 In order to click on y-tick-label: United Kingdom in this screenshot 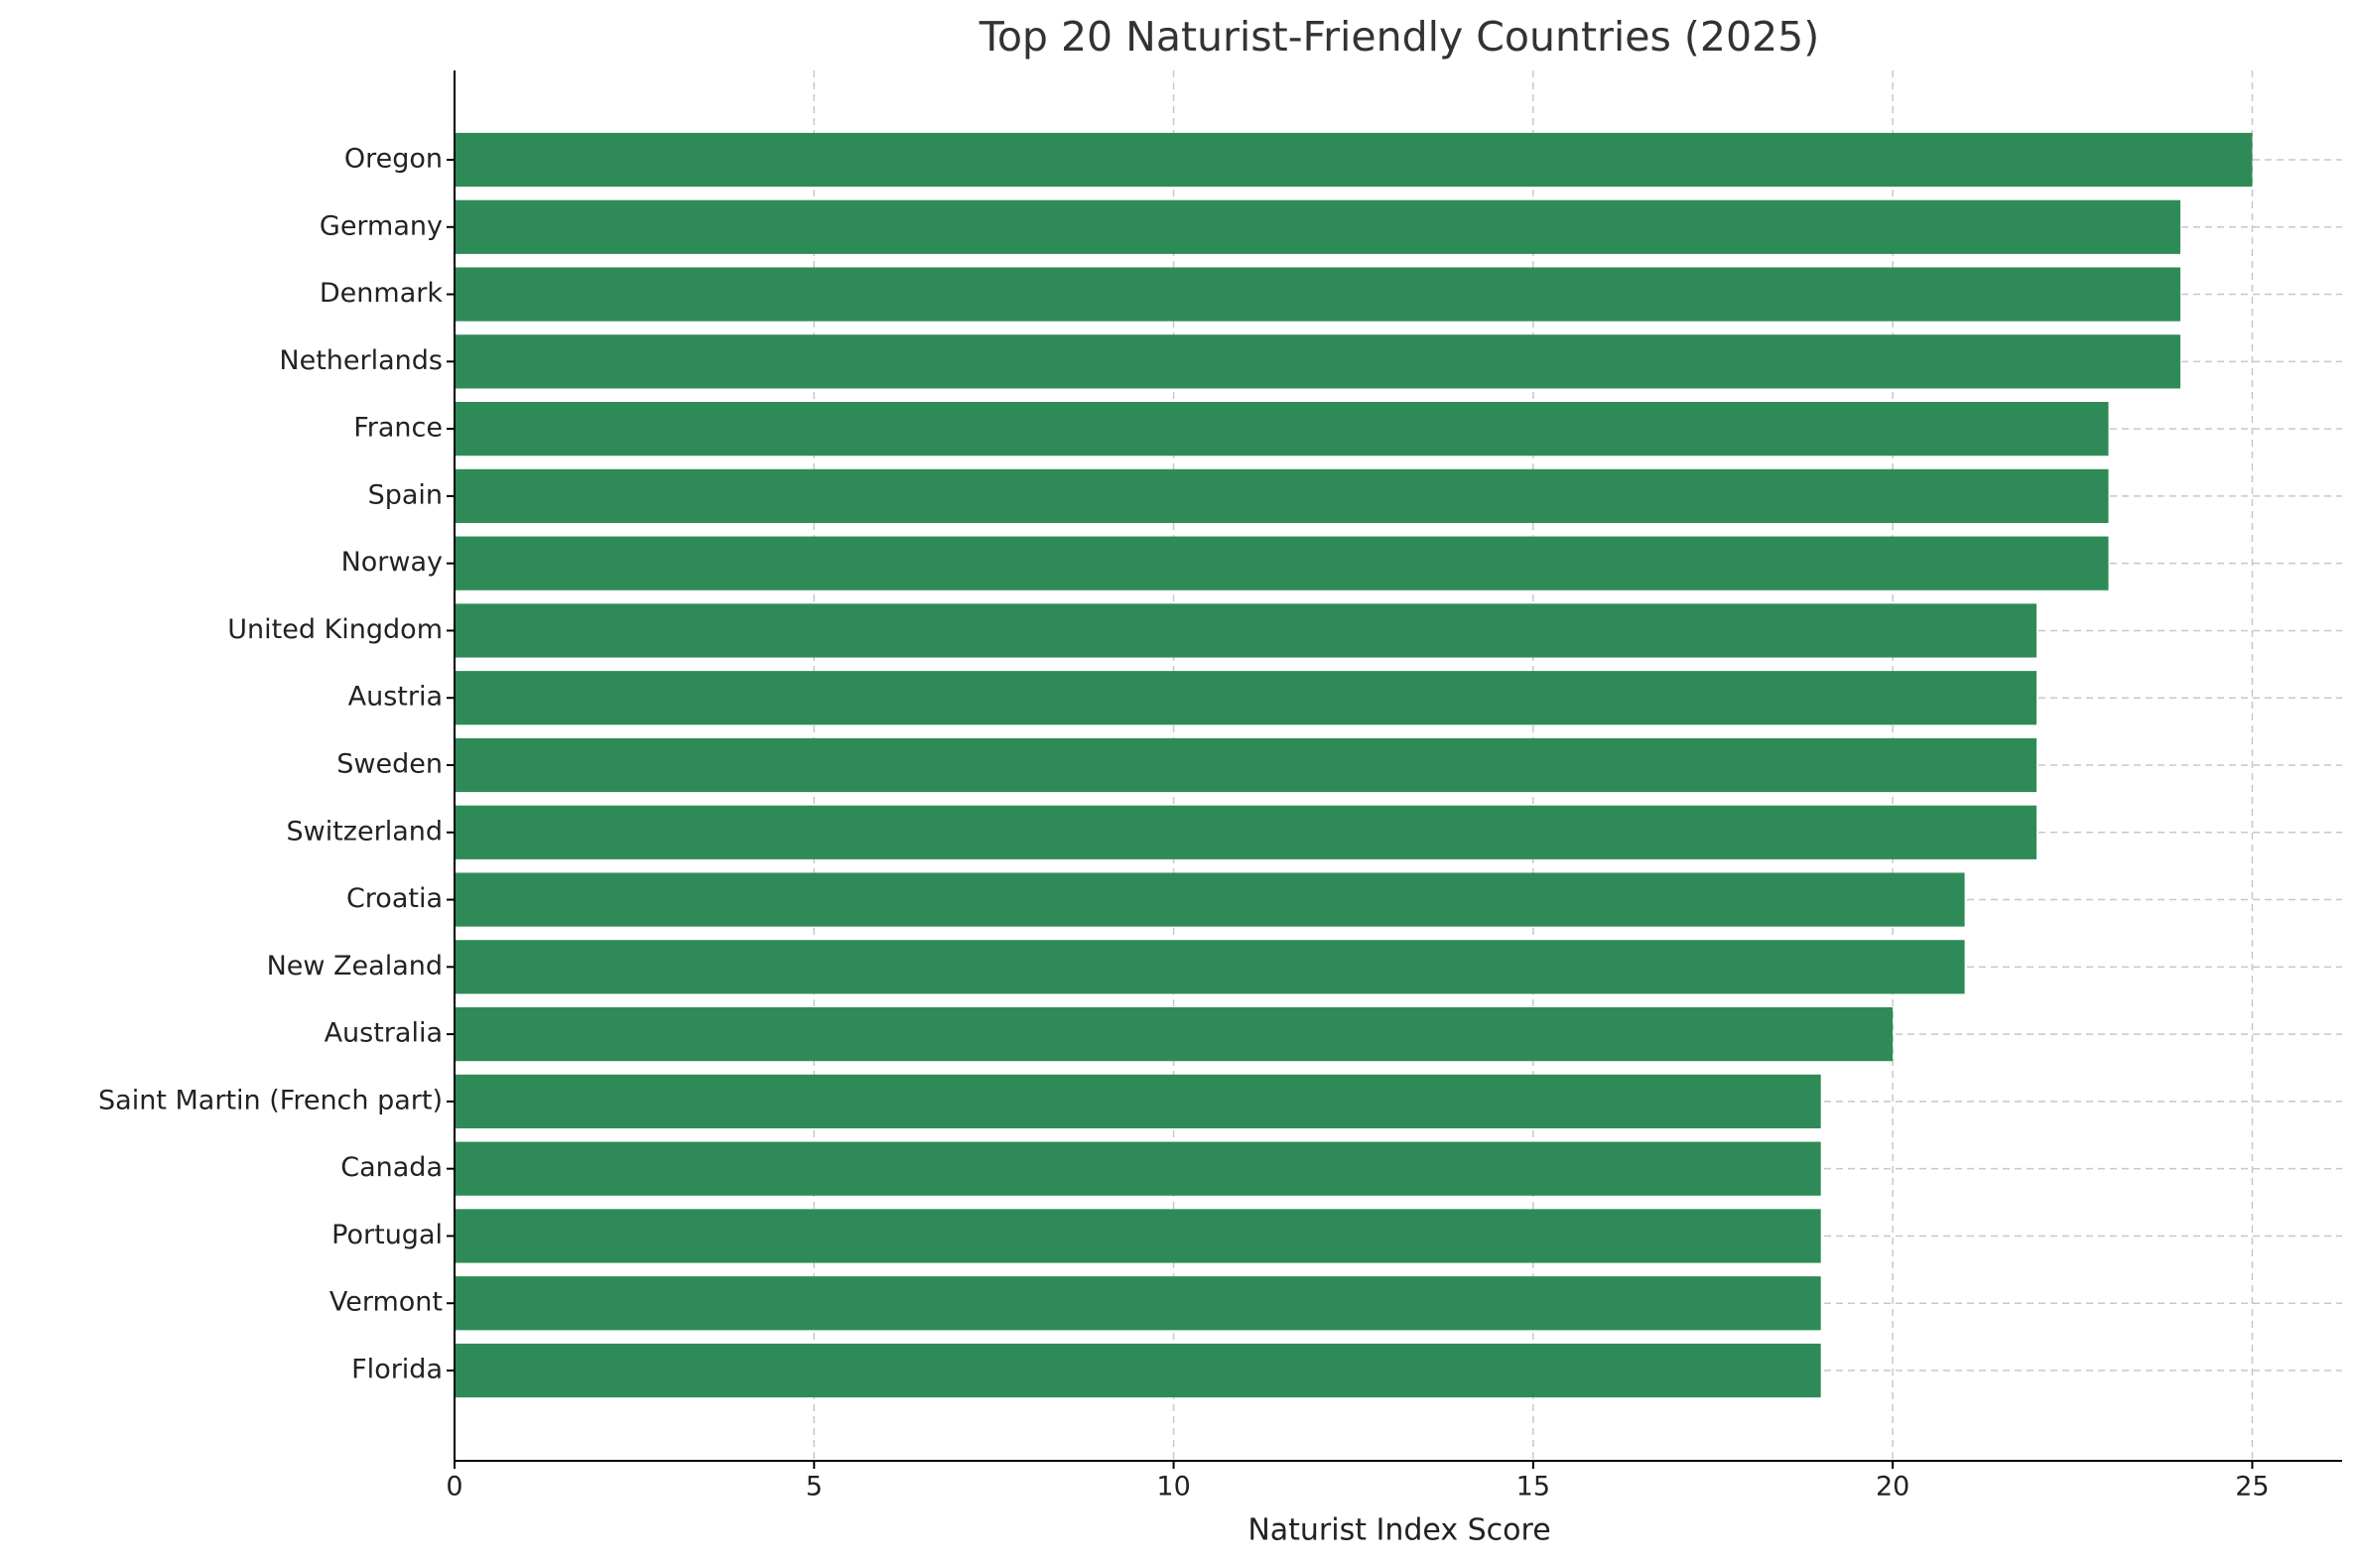, I will do `click(335, 629)`.